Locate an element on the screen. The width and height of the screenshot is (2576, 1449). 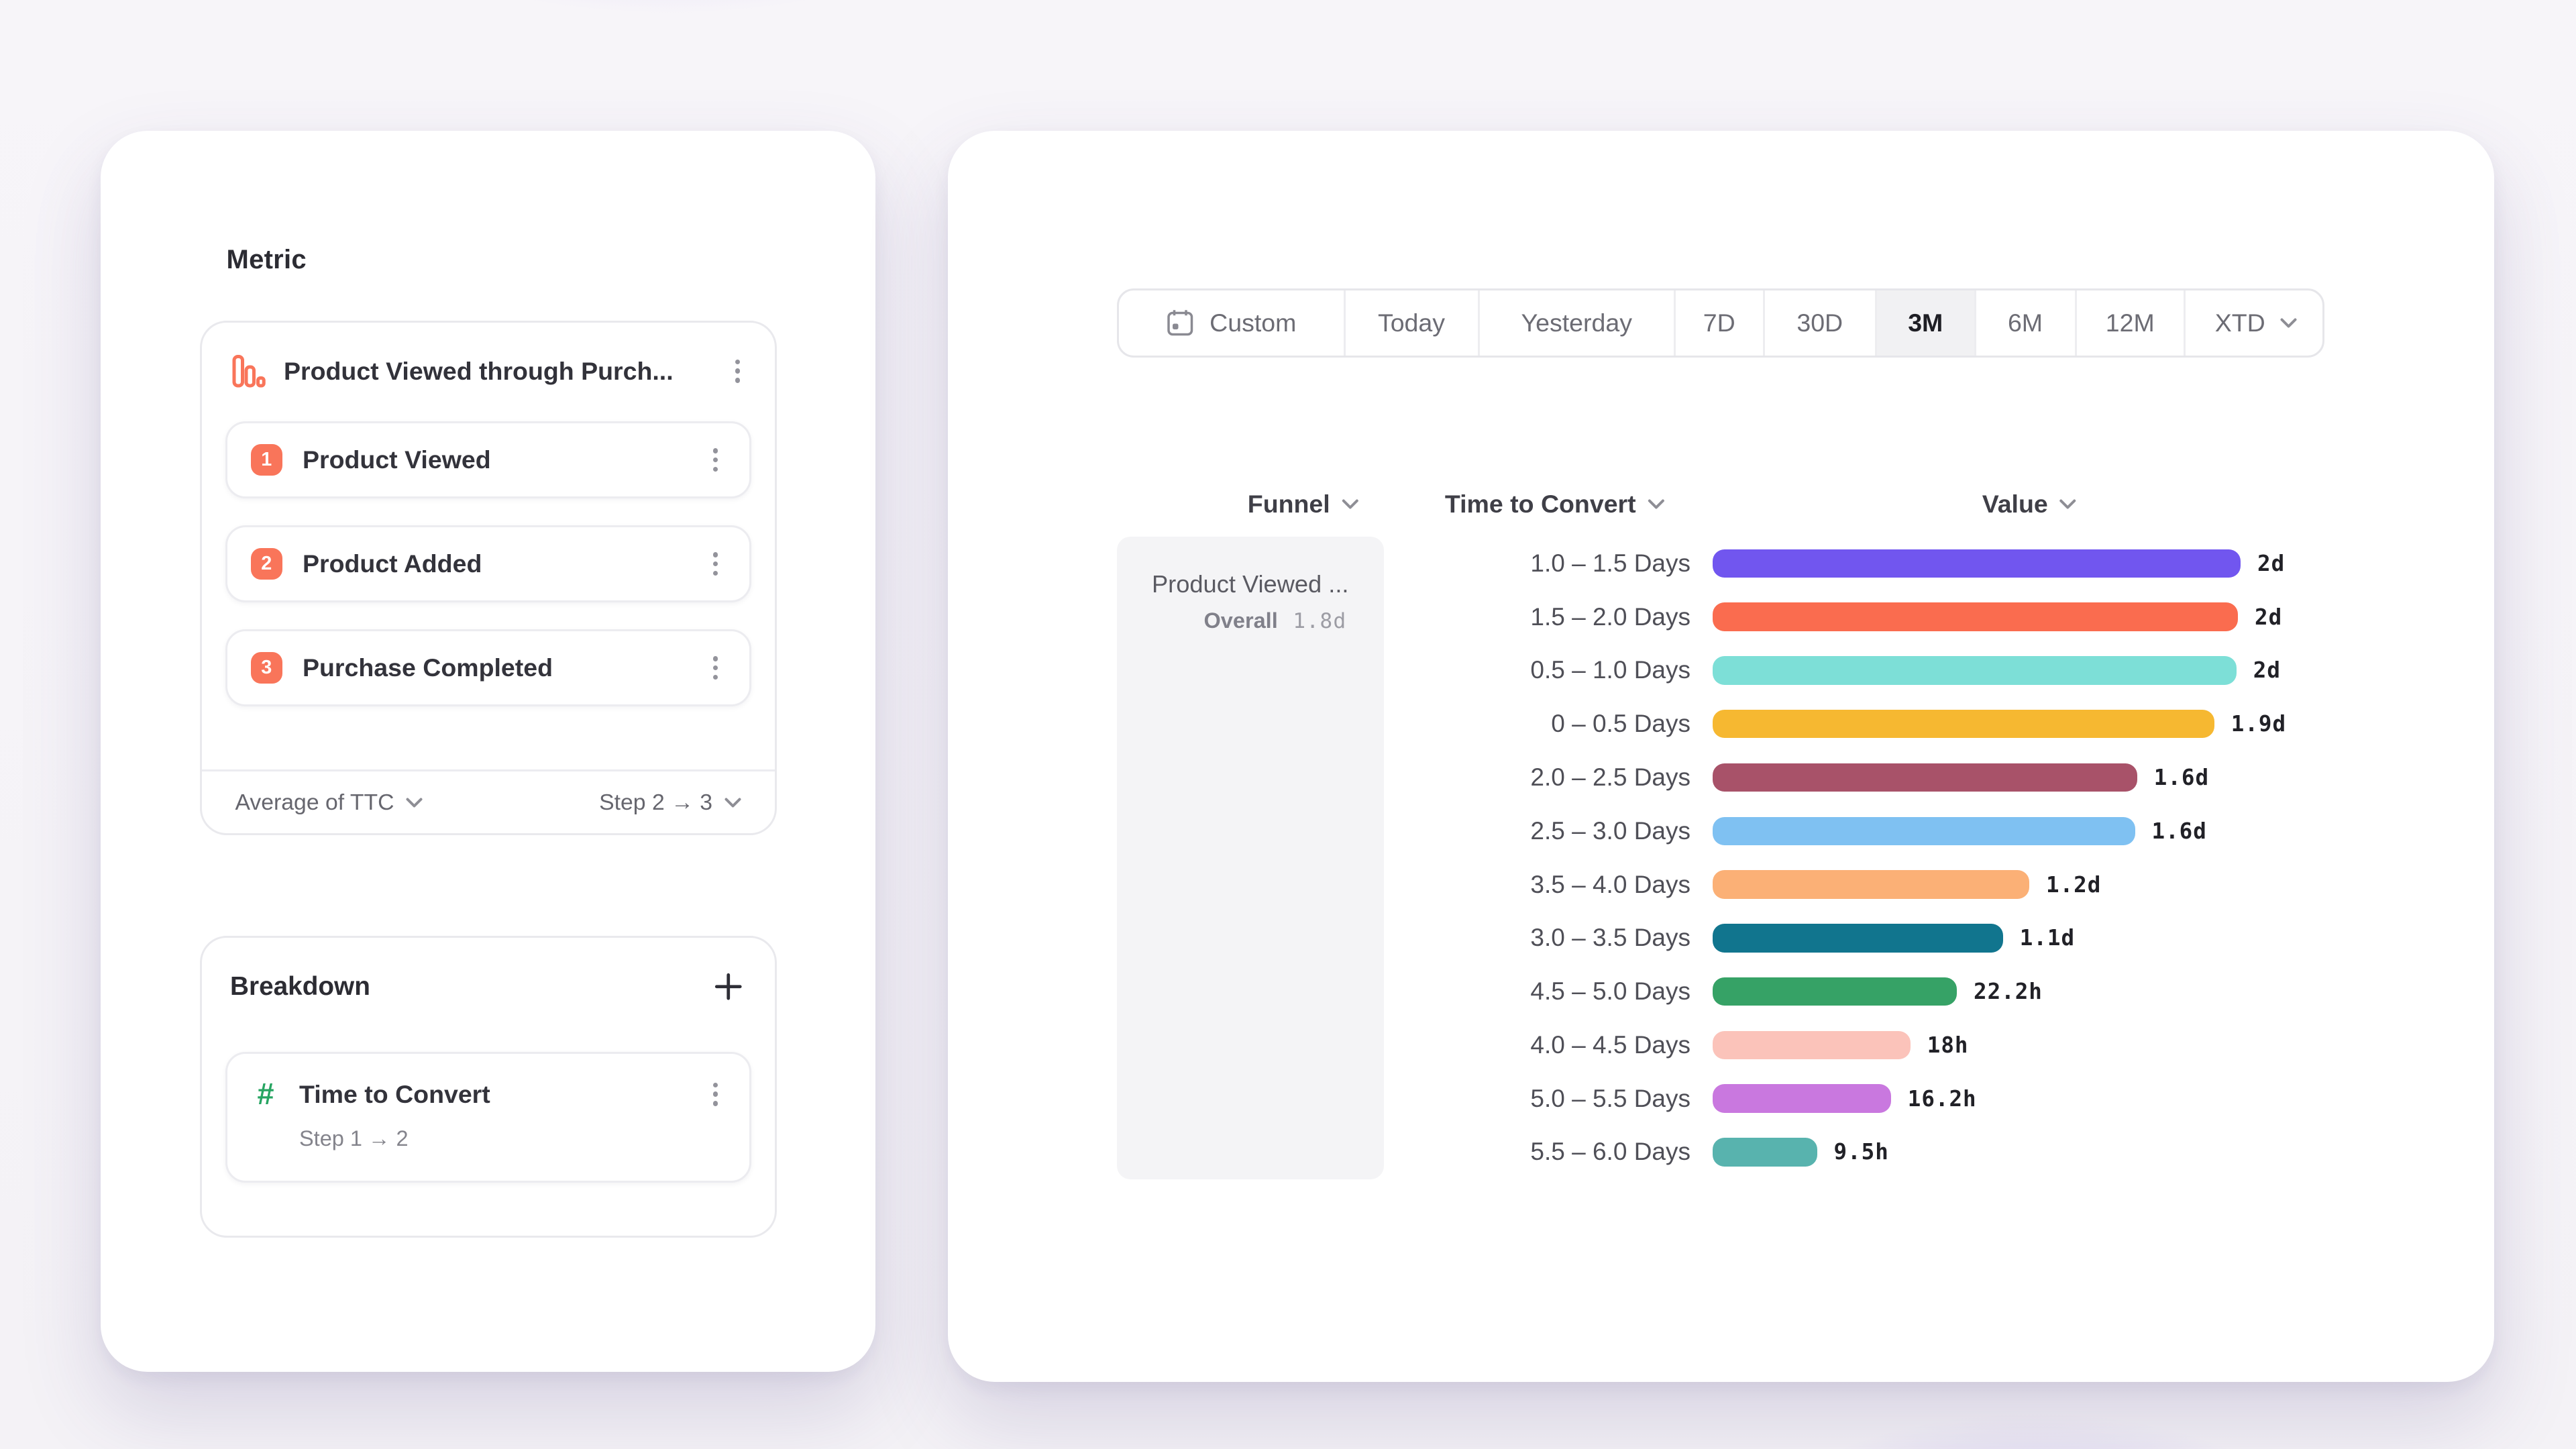
funnel-overall: Overall 1.8d is located at coordinates (1250, 620).